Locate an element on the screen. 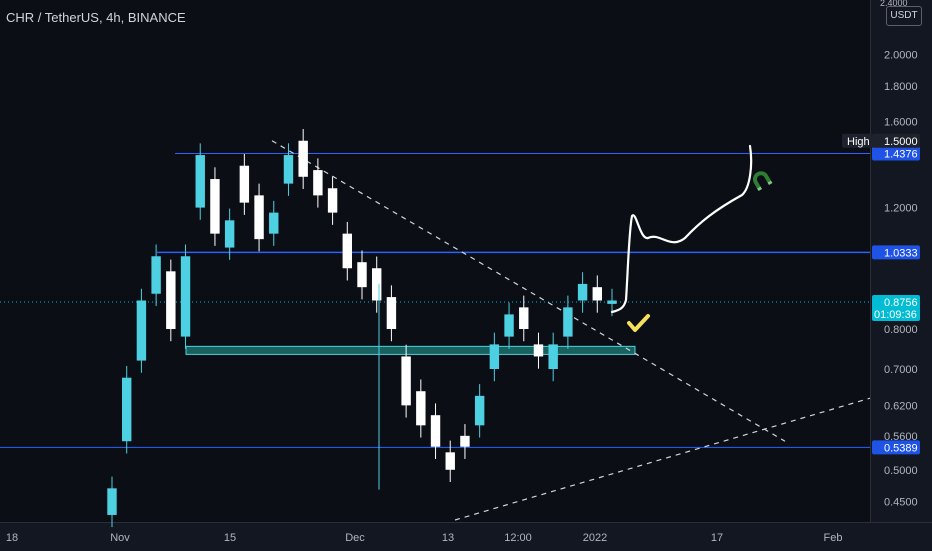 This screenshot has width=932, height=551. chart-title: CHR / TetherUS, 4h, BINANCE is located at coordinates (96, 17).